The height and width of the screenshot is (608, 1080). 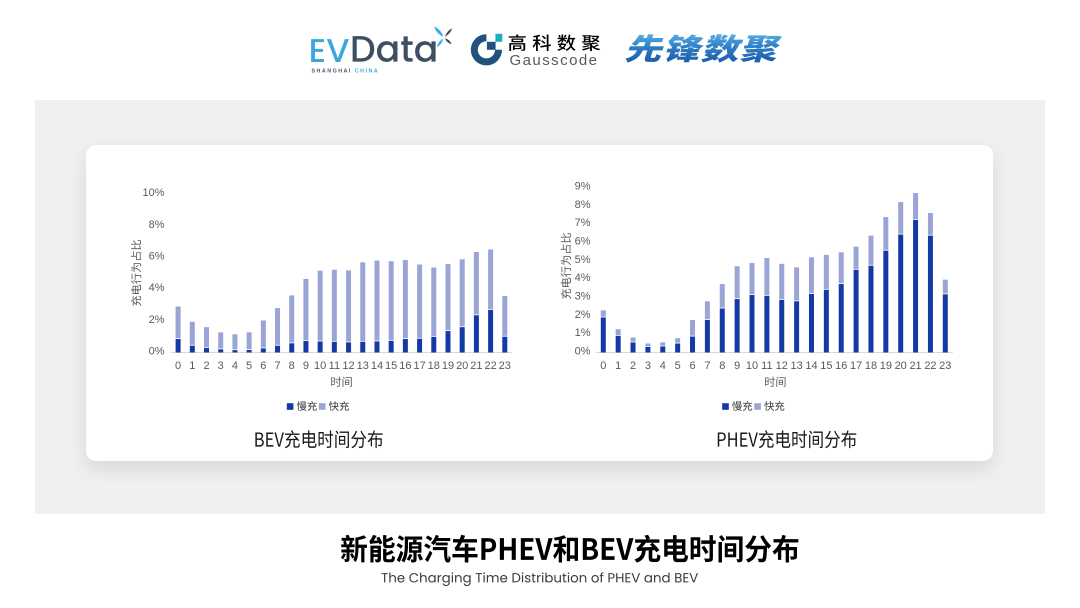 What do you see at coordinates (583, 297) in the screenshot?
I see `svg-text: 3%` at bounding box center [583, 297].